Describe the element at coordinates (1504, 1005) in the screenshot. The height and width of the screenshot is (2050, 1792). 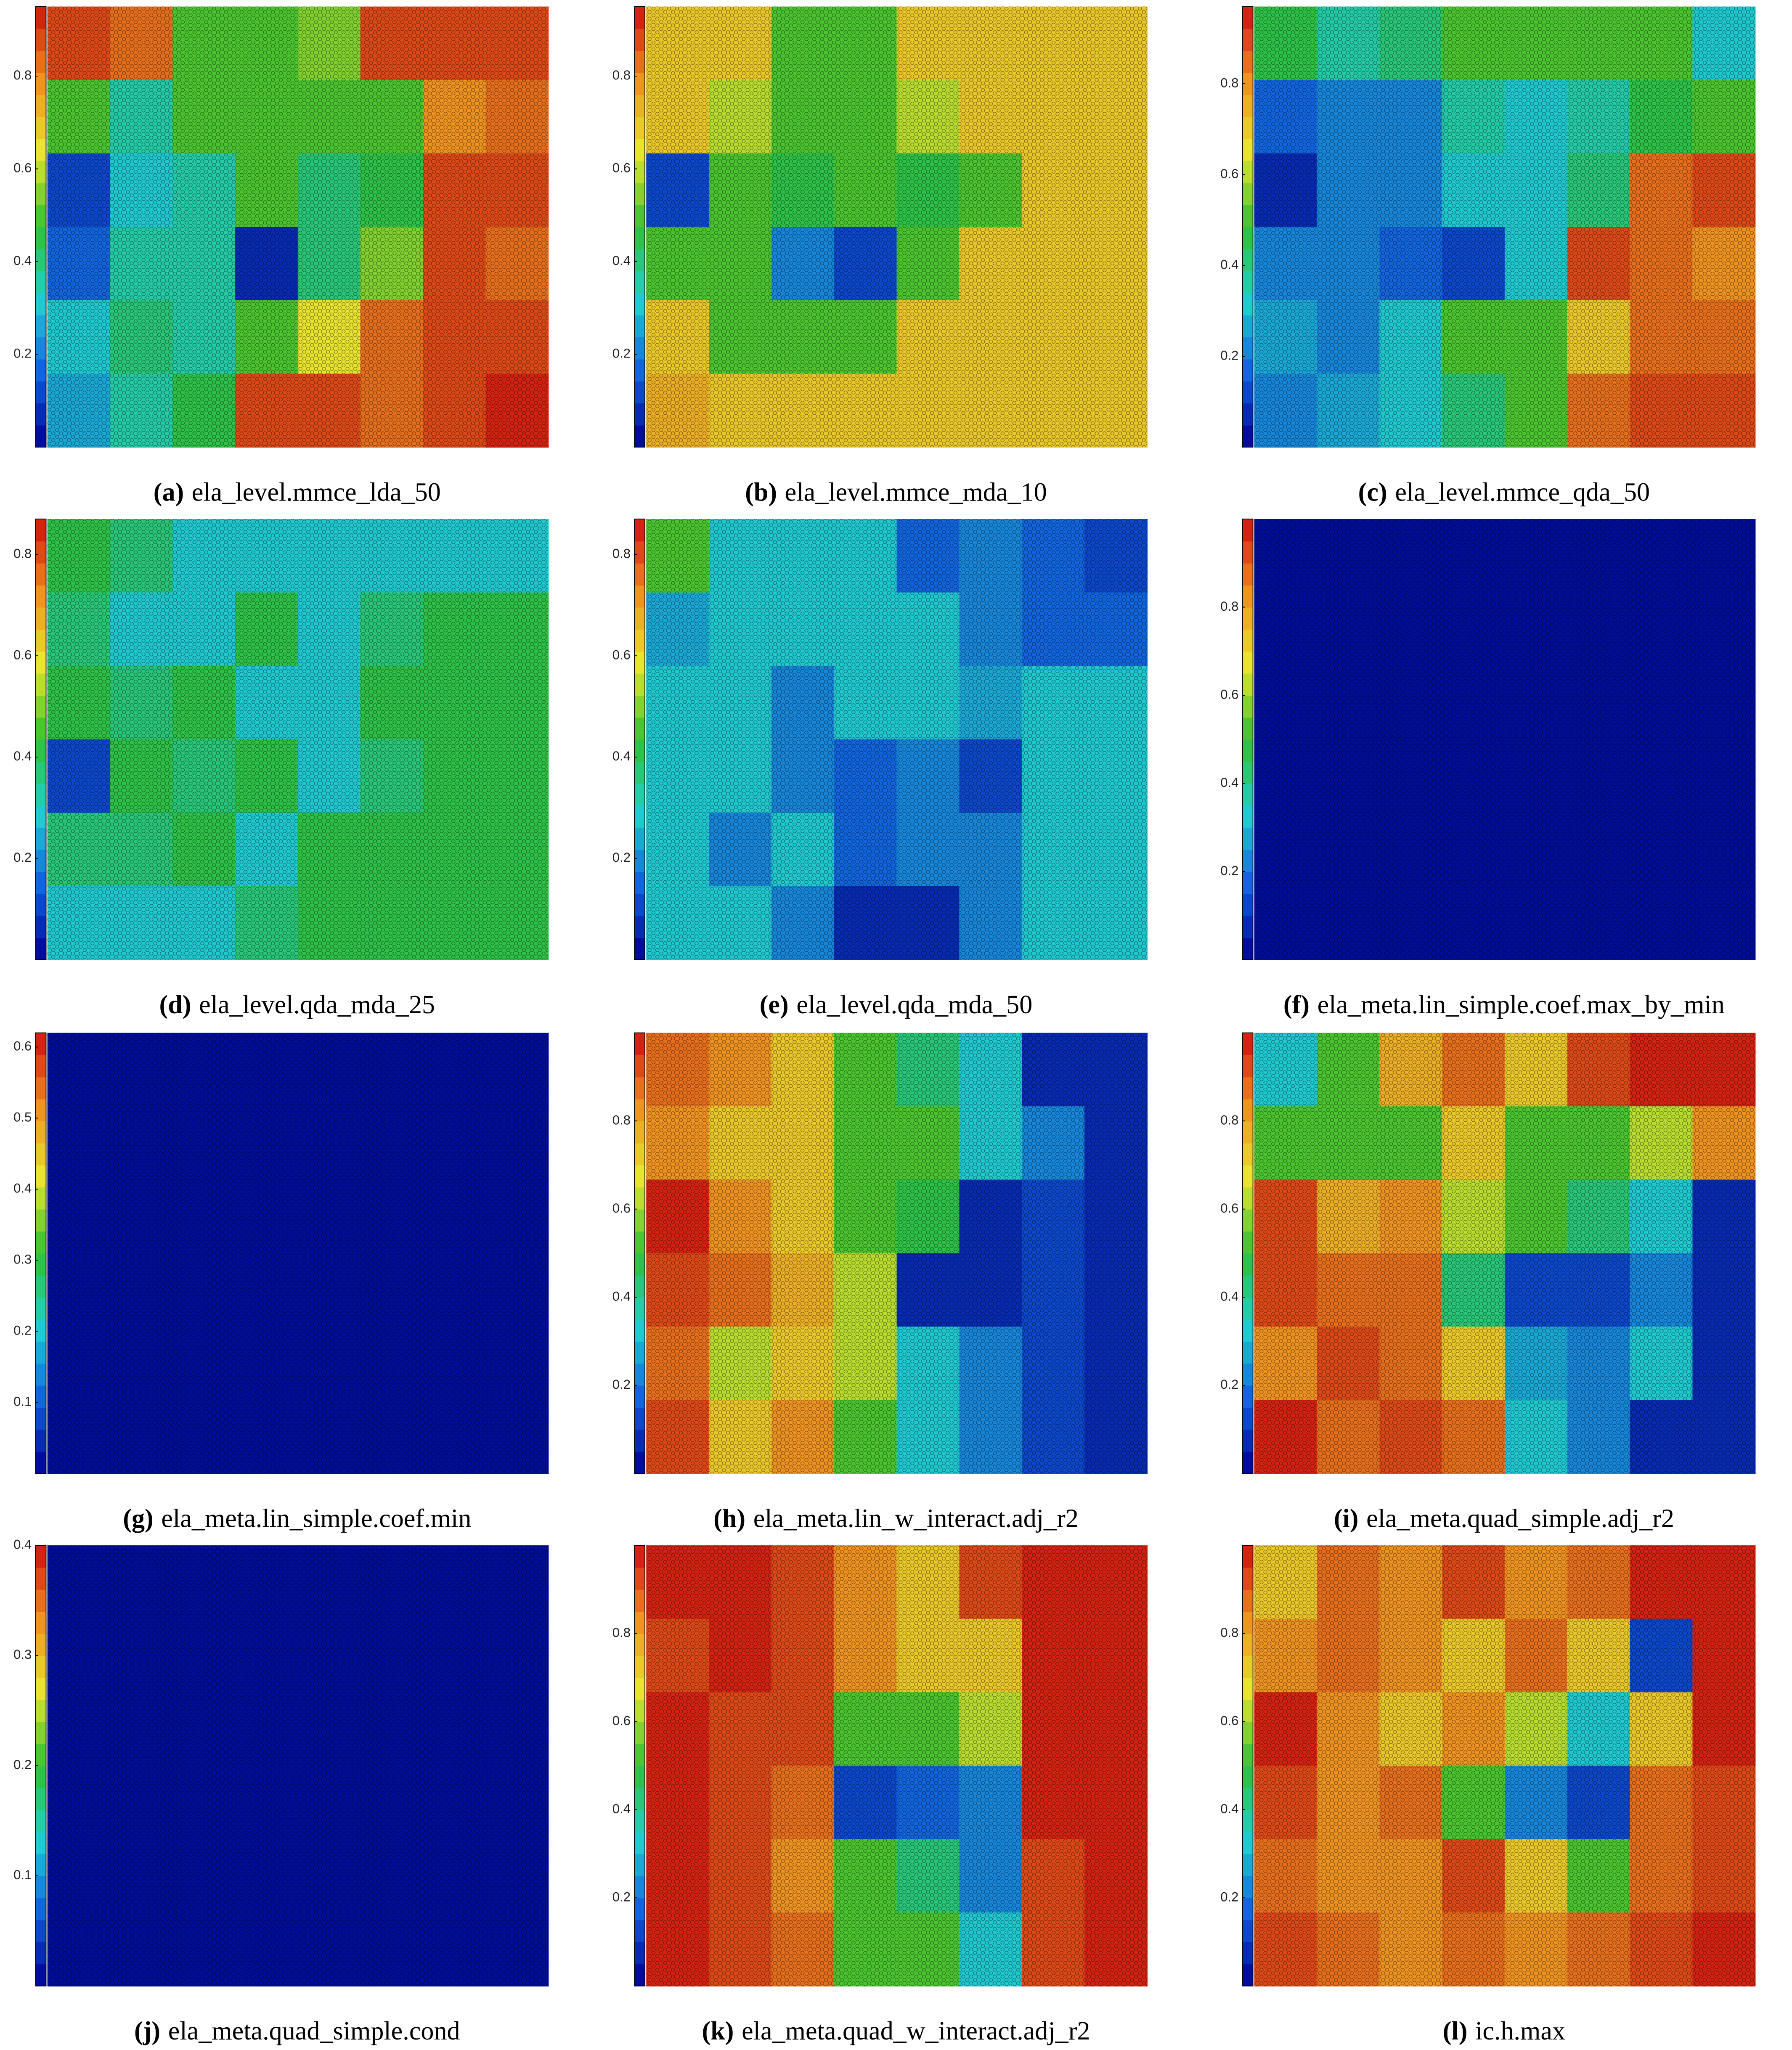
I see `caption: (f) ela_meta.lin_simple.coef.max_by_min` at that location.